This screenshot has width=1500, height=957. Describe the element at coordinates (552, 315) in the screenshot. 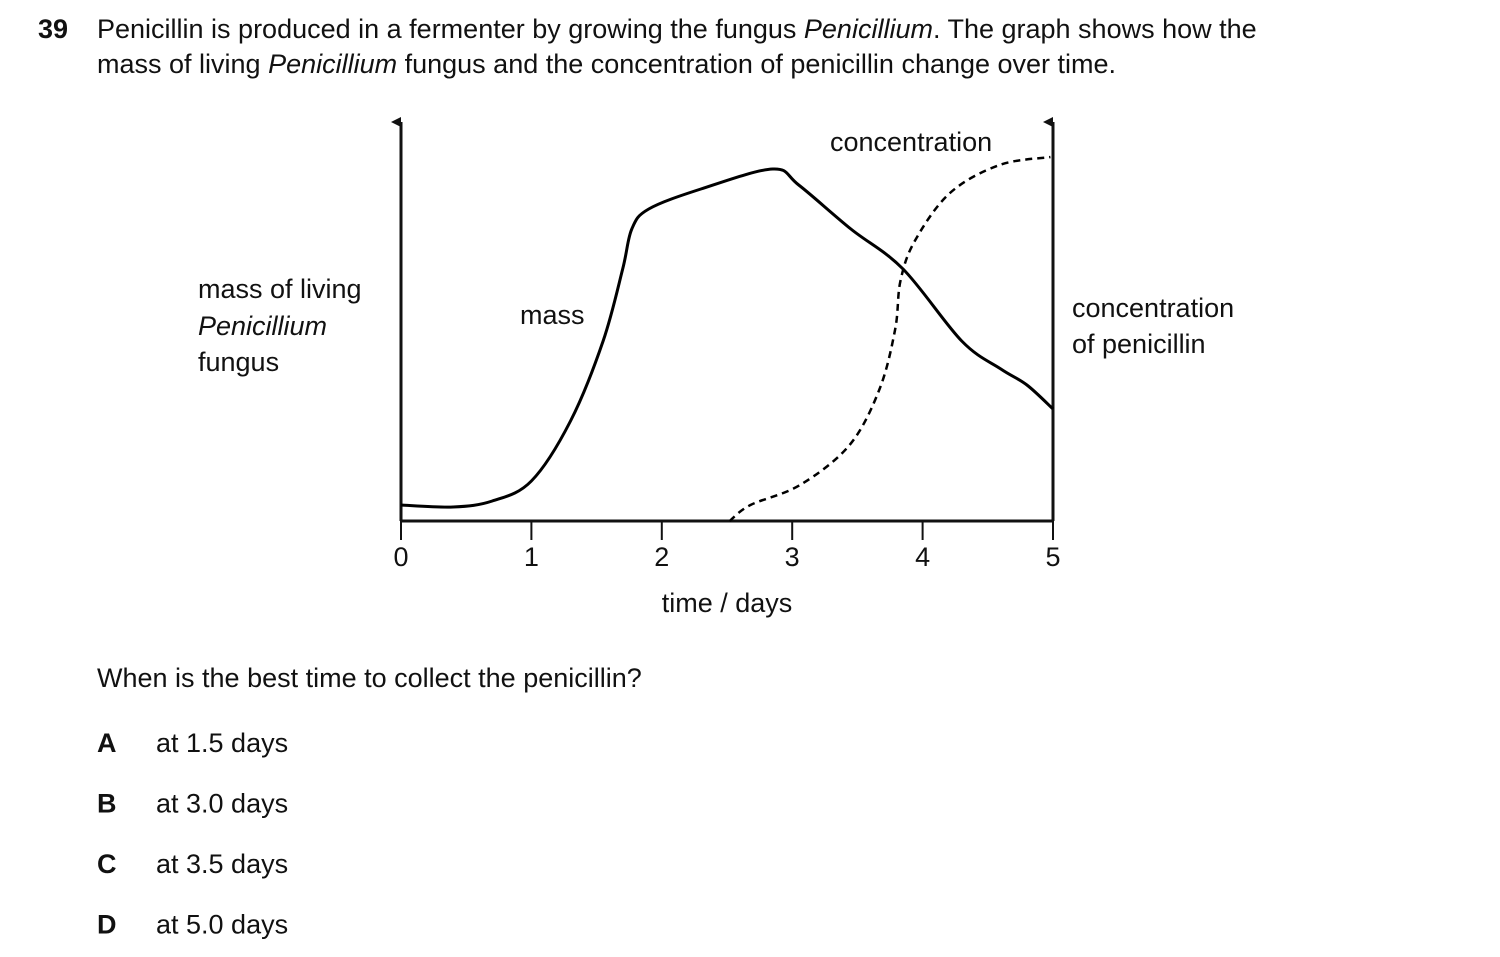

I see `series-label: mass` at that location.